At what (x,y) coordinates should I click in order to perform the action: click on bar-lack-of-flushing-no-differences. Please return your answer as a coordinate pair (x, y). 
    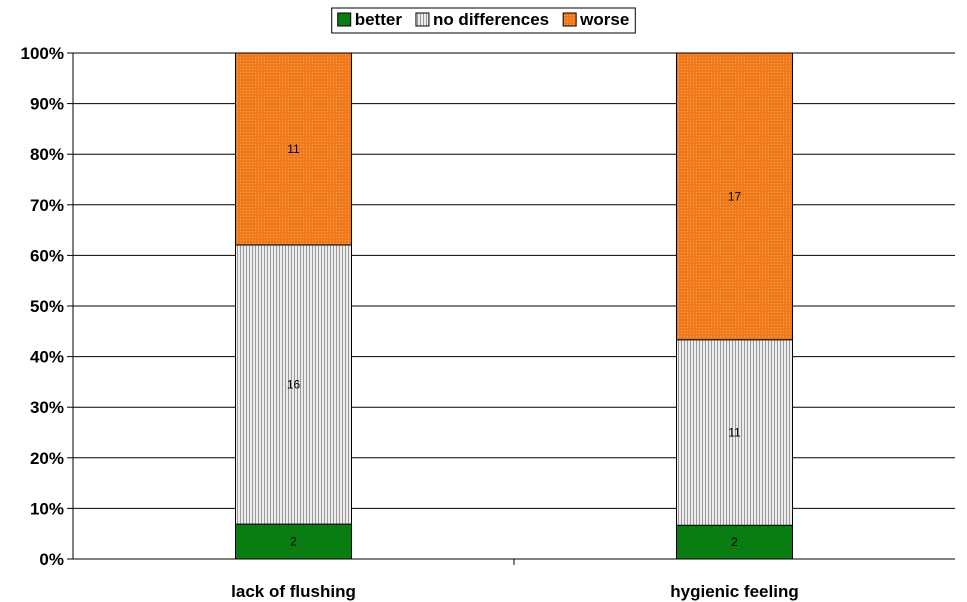
    Looking at the image, I should click on (293, 384).